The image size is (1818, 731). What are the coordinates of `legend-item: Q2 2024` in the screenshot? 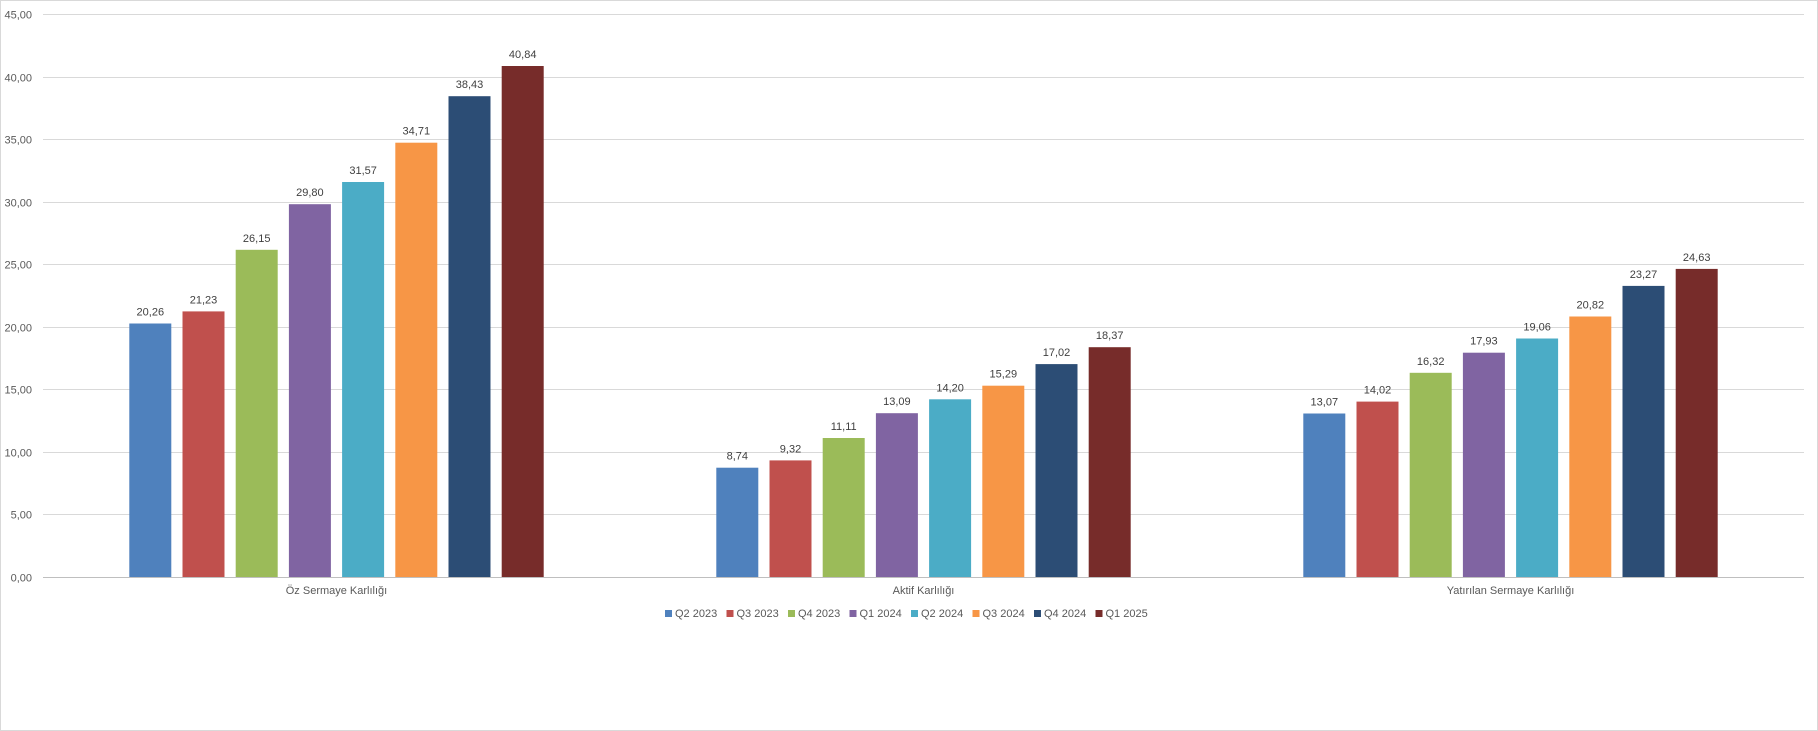 It's located at (937, 614).